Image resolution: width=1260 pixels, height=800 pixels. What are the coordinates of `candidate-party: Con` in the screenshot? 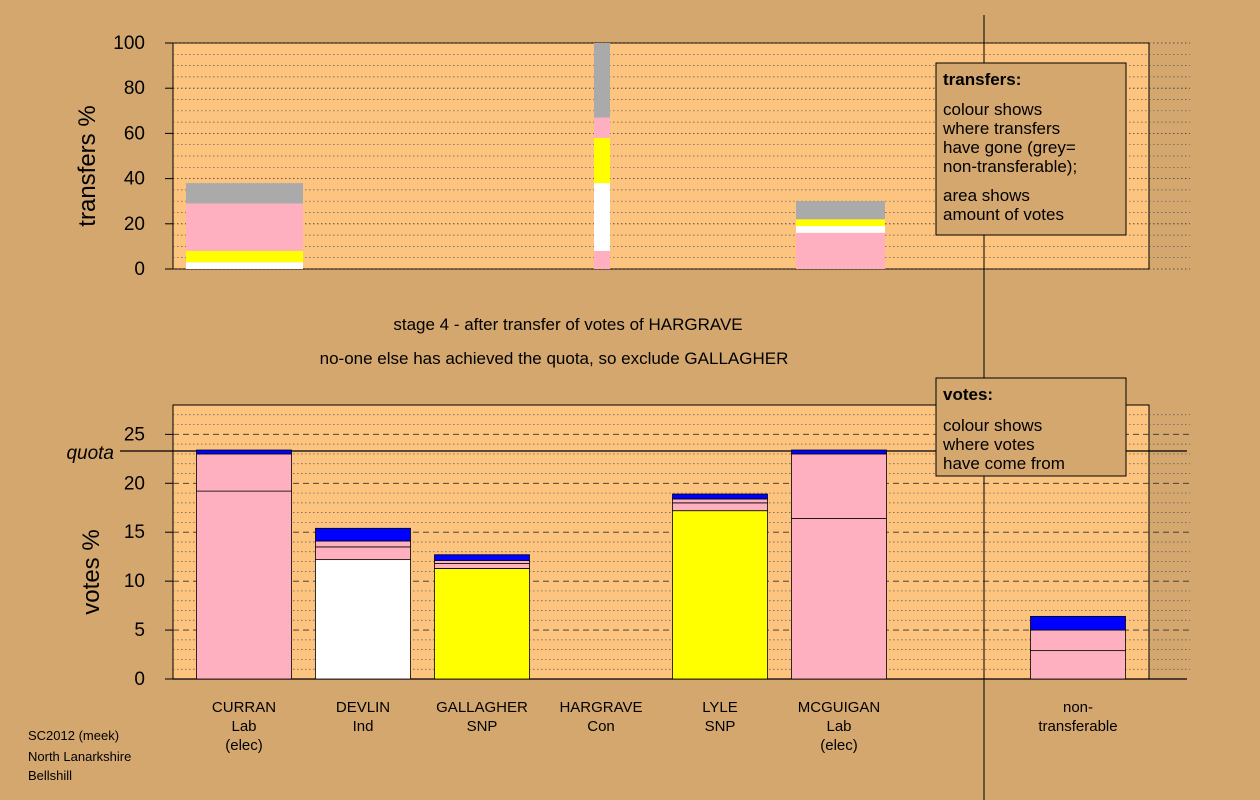 It's located at (601, 726).